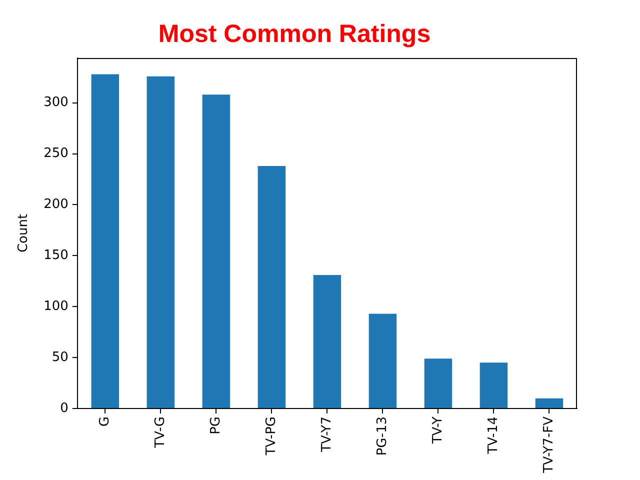  Describe the element at coordinates (64, 408) in the screenshot. I see `y-tick-label: 0` at that location.